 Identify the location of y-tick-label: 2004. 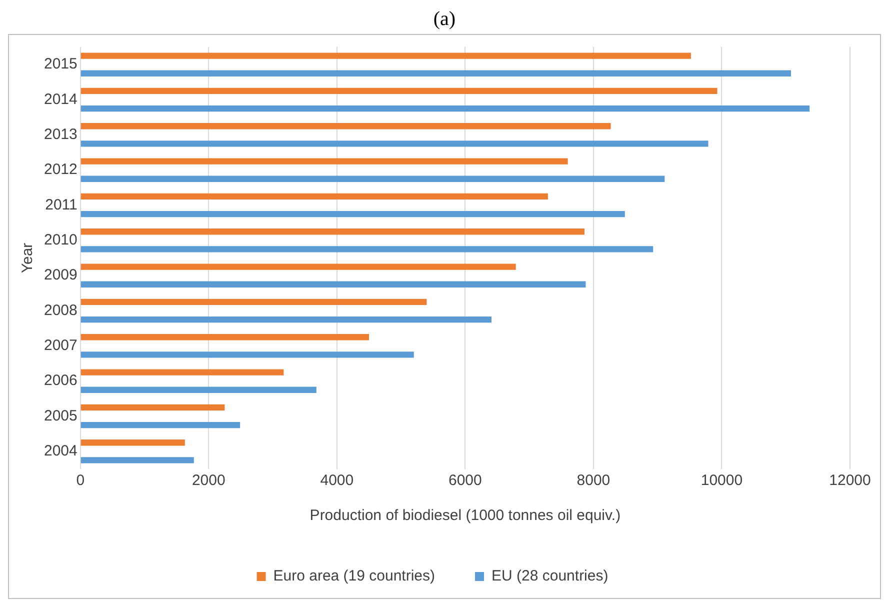
(61, 451).